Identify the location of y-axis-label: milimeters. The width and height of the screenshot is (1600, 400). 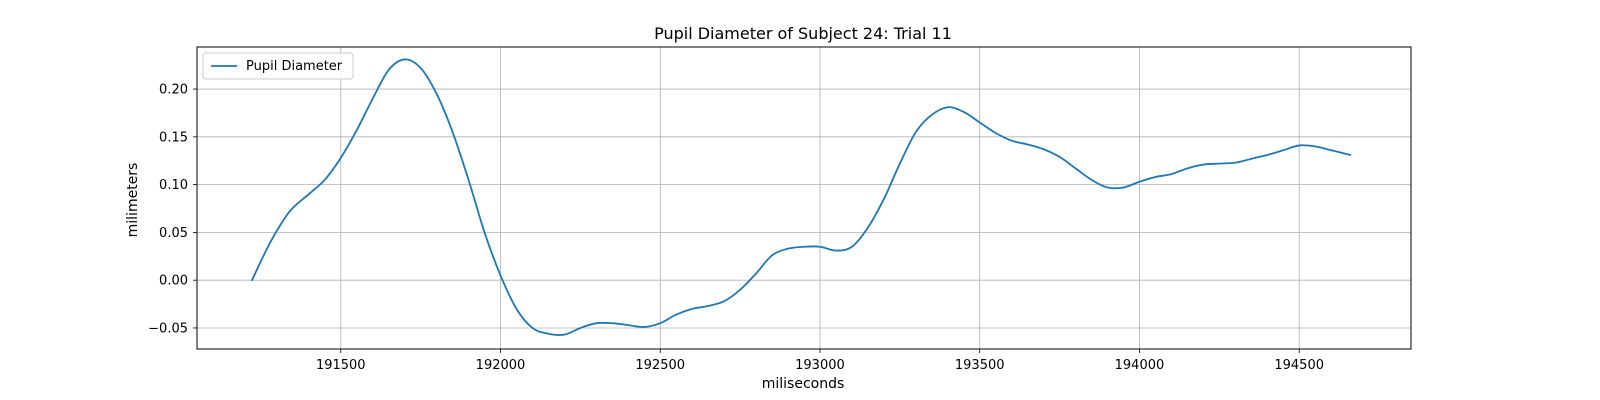
(133, 200).